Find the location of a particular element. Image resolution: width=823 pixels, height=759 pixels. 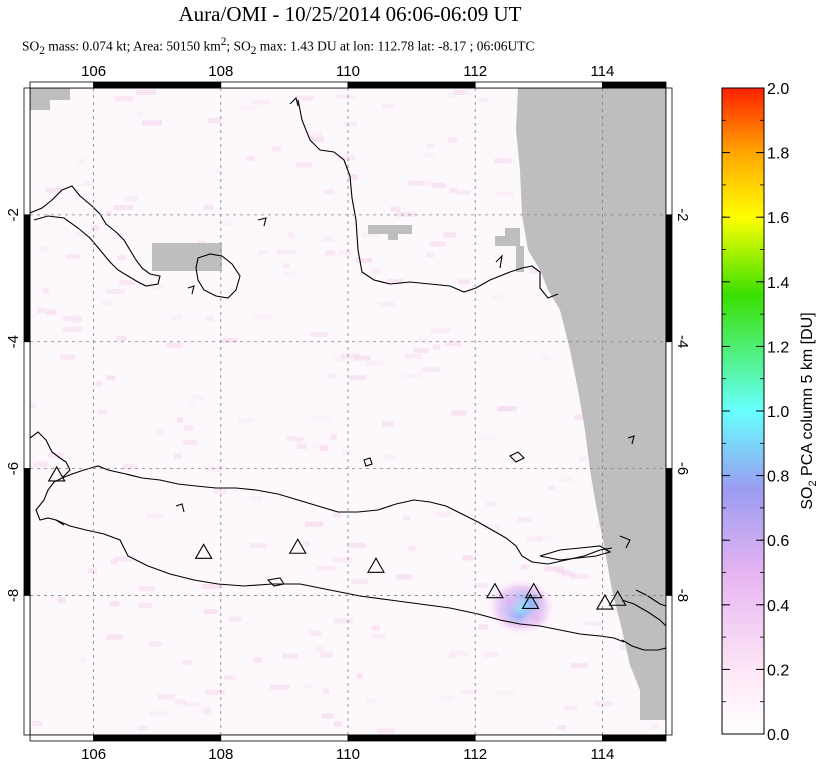

x-tick-label-bottom: 108 is located at coordinates (220, 752).